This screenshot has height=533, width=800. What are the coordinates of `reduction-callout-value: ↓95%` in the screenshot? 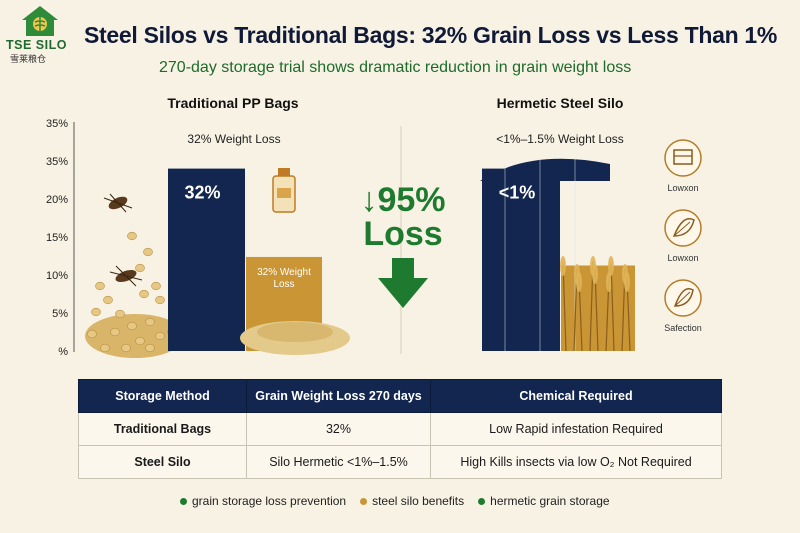 It's located at (402, 200).